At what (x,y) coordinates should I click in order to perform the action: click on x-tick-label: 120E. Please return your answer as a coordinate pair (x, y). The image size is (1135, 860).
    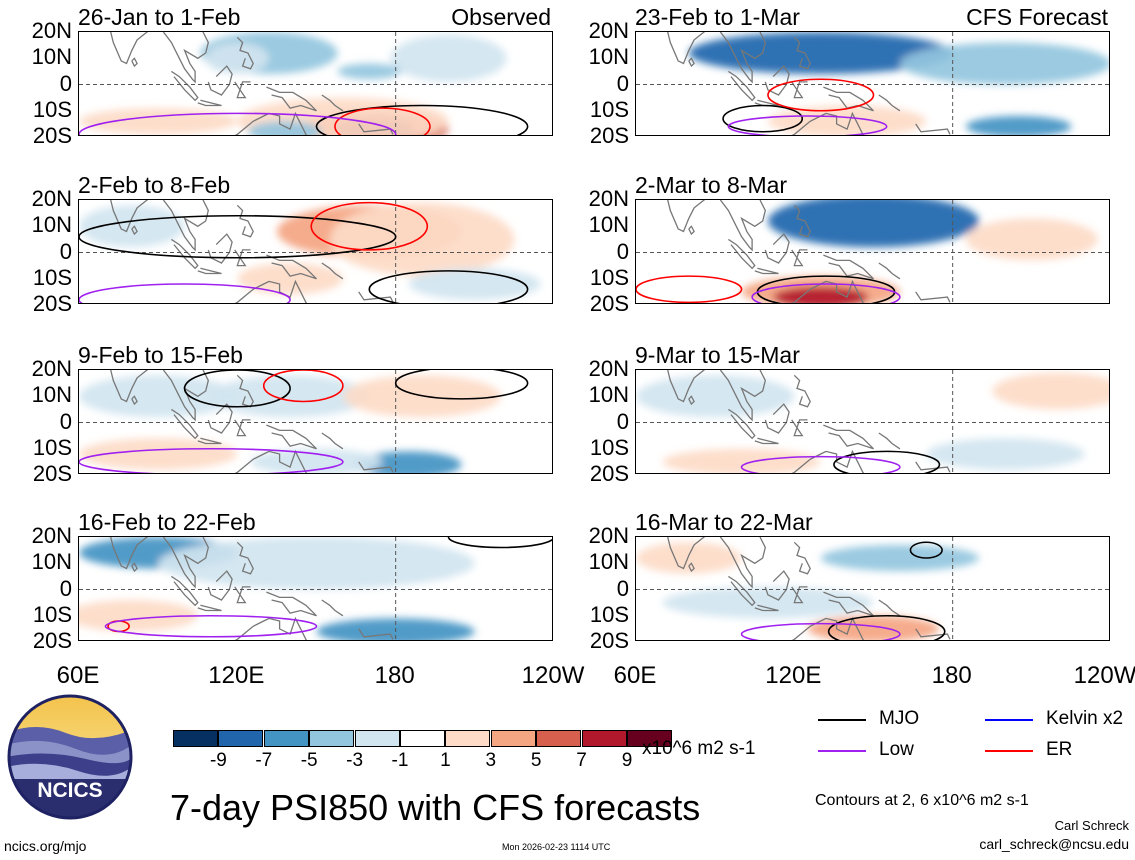
    Looking at the image, I should click on (793, 675).